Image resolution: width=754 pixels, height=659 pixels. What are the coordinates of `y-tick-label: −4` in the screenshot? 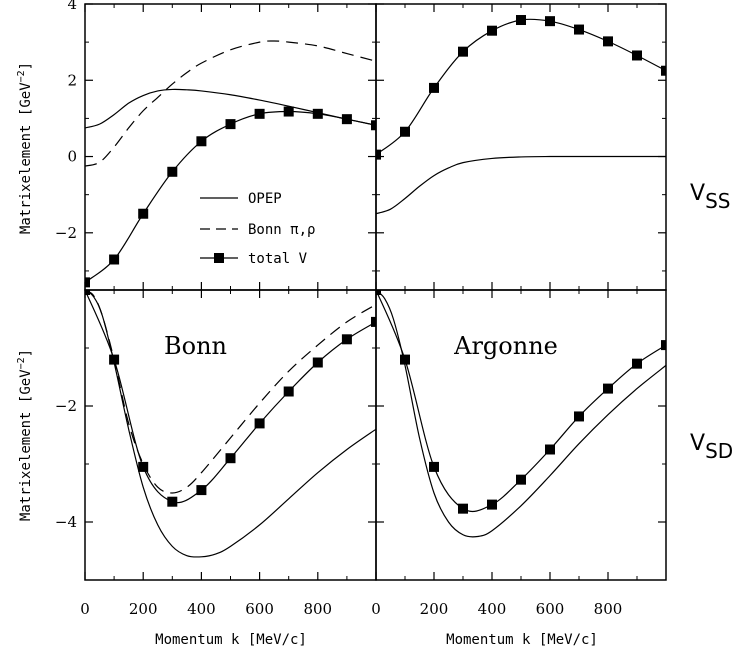 It's located at (66, 522).